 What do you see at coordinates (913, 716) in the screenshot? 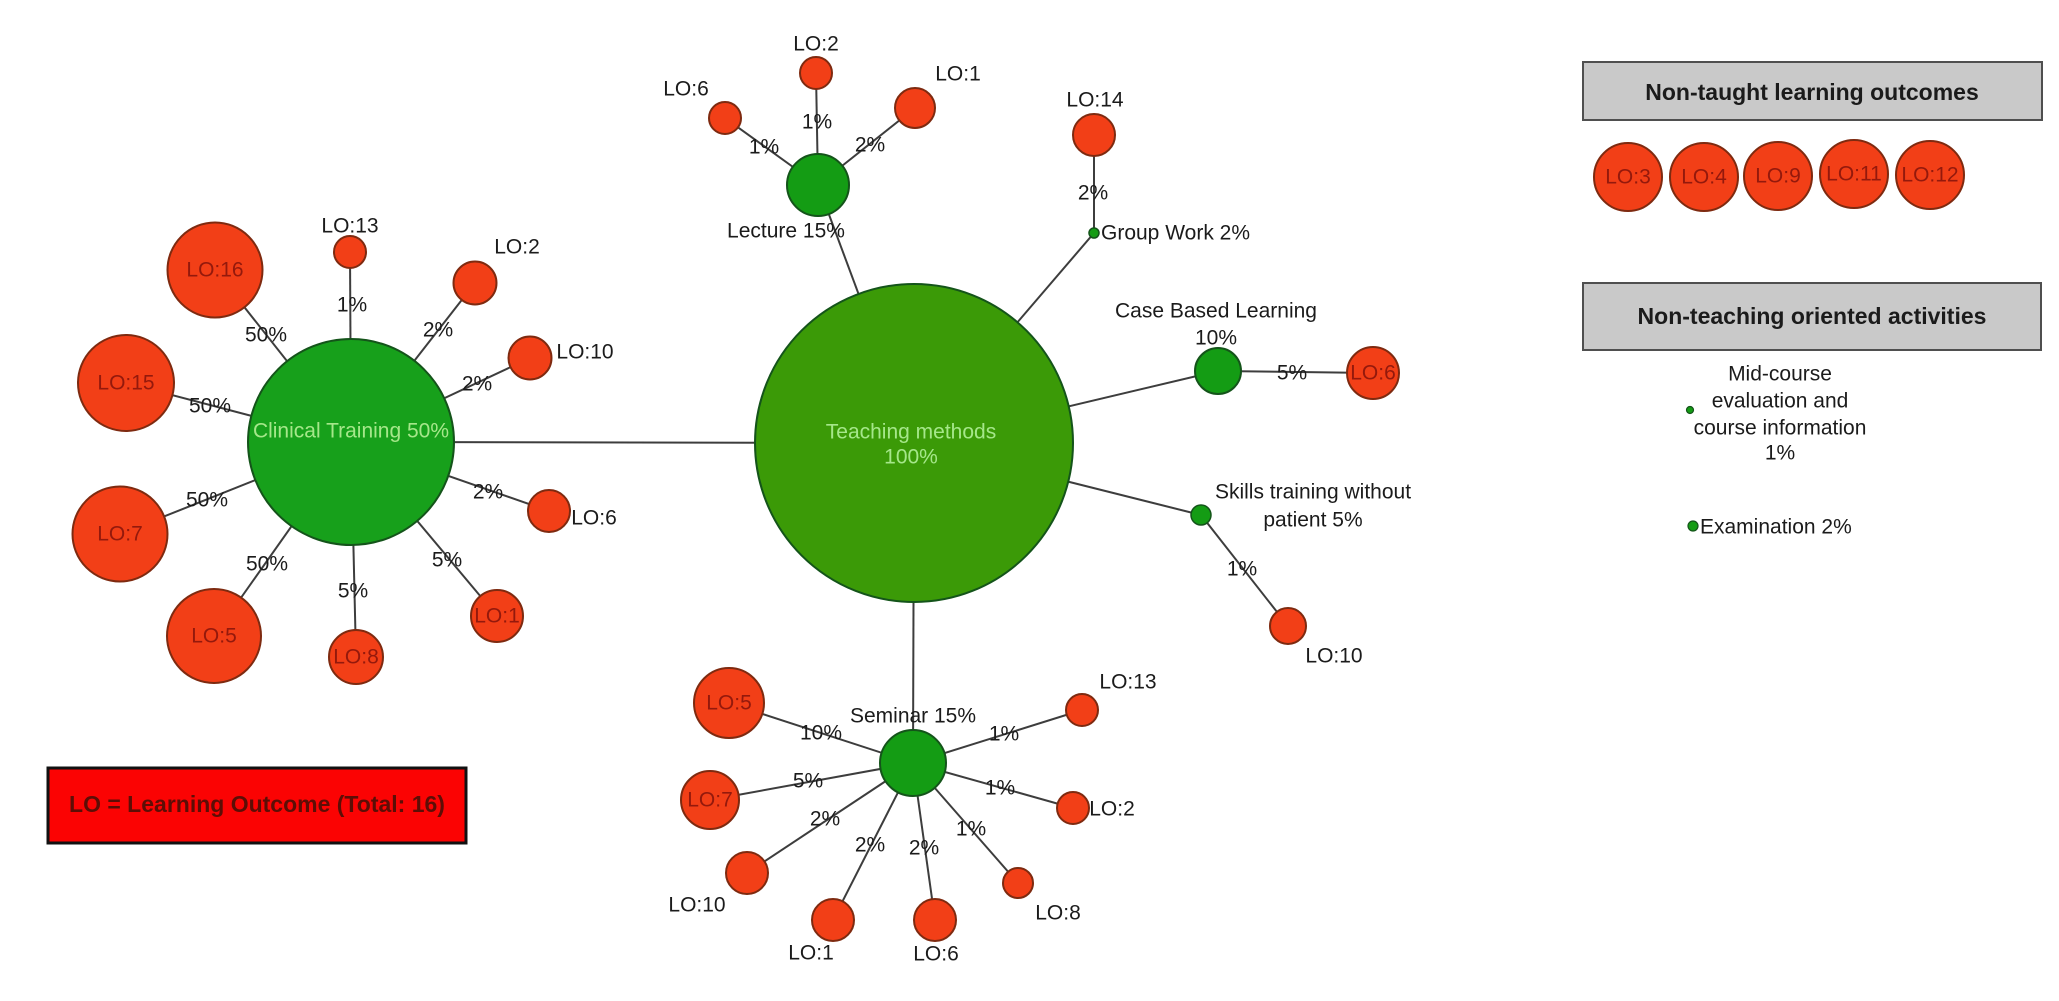
I see `svg-text: Seminar 15%` at bounding box center [913, 716].